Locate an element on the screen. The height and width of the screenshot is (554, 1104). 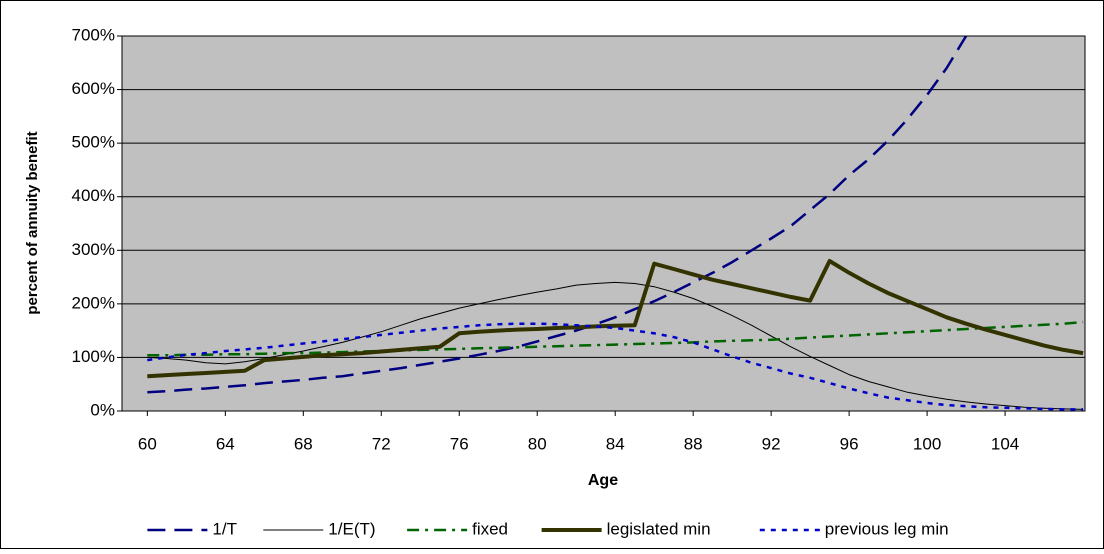
x-tick-label: 64 is located at coordinates (225, 443).